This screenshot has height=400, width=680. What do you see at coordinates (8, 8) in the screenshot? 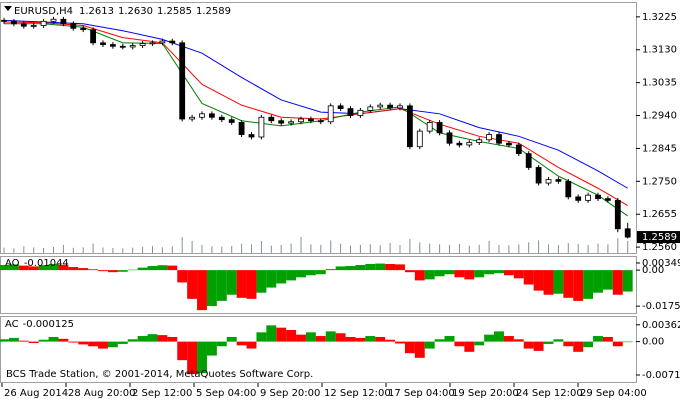
I see `menu-triangle` at bounding box center [8, 8].